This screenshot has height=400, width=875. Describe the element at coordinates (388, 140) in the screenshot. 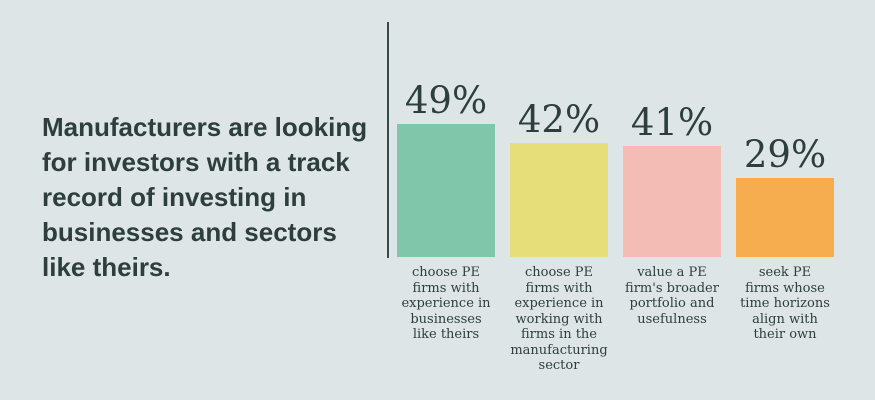

I see `y-axis-line` at that location.